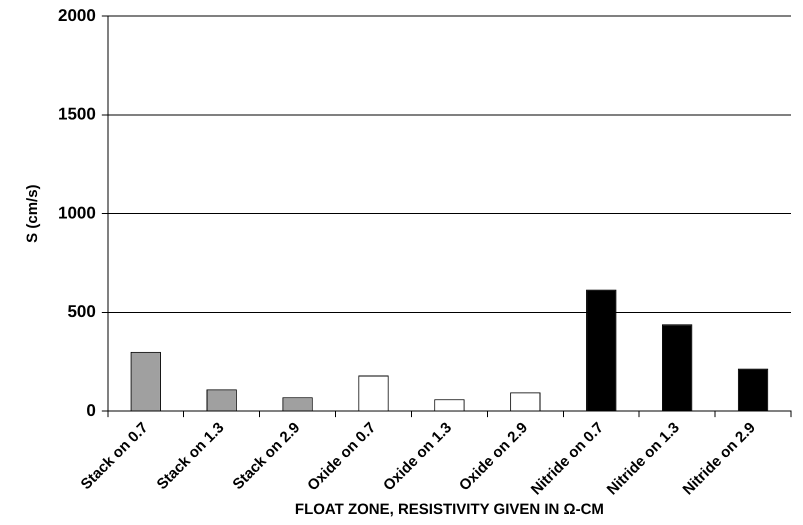  What do you see at coordinates (91, 410) in the screenshot?
I see `y-tick-label: 0` at bounding box center [91, 410].